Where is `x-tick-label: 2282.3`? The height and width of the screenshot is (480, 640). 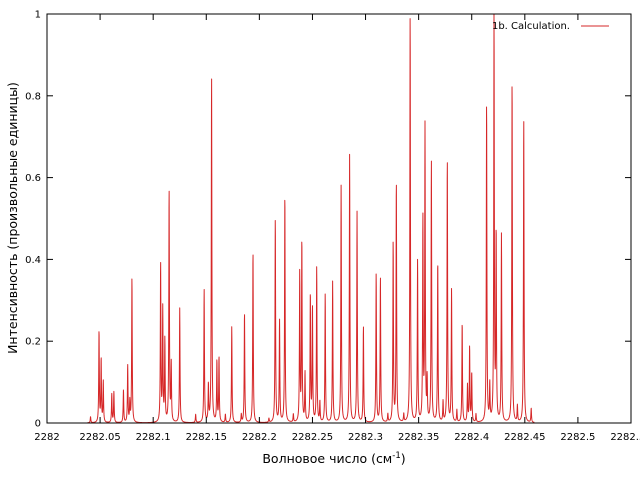
x-tick-label: 2282.3 is located at coordinates (365, 437).